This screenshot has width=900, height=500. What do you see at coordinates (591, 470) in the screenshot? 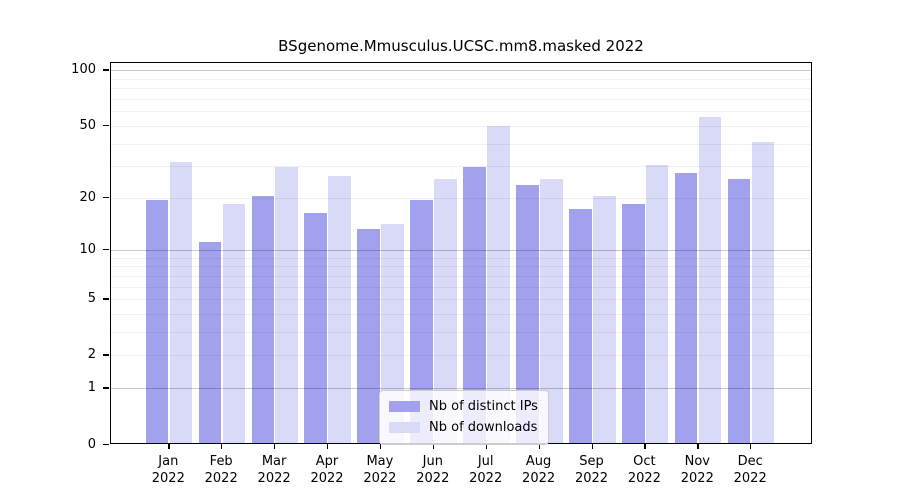
I see `x-tick-label-sep: Sep 2022` at bounding box center [591, 470].